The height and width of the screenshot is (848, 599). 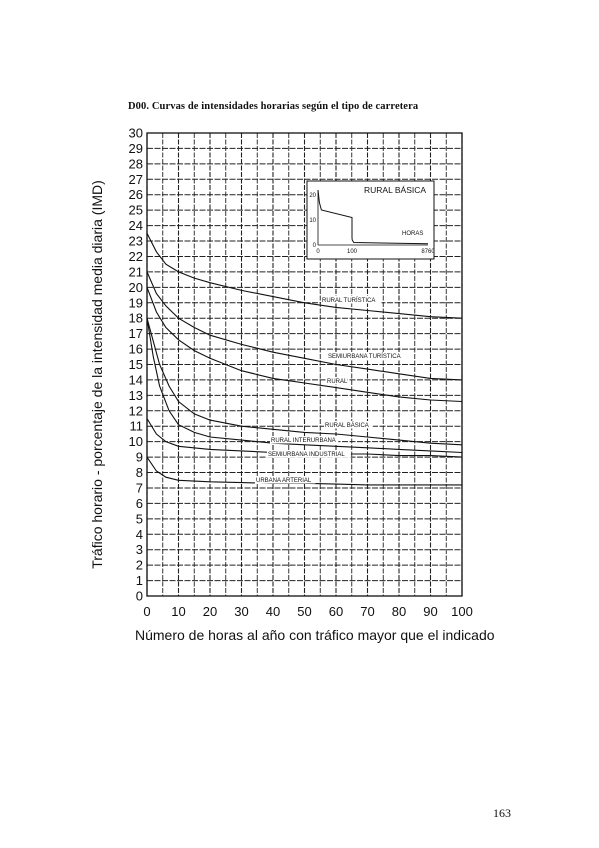 What do you see at coordinates (136, 210) in the screenshot?
I see `y-tick-label: 25` at bounding box center [136, 210].